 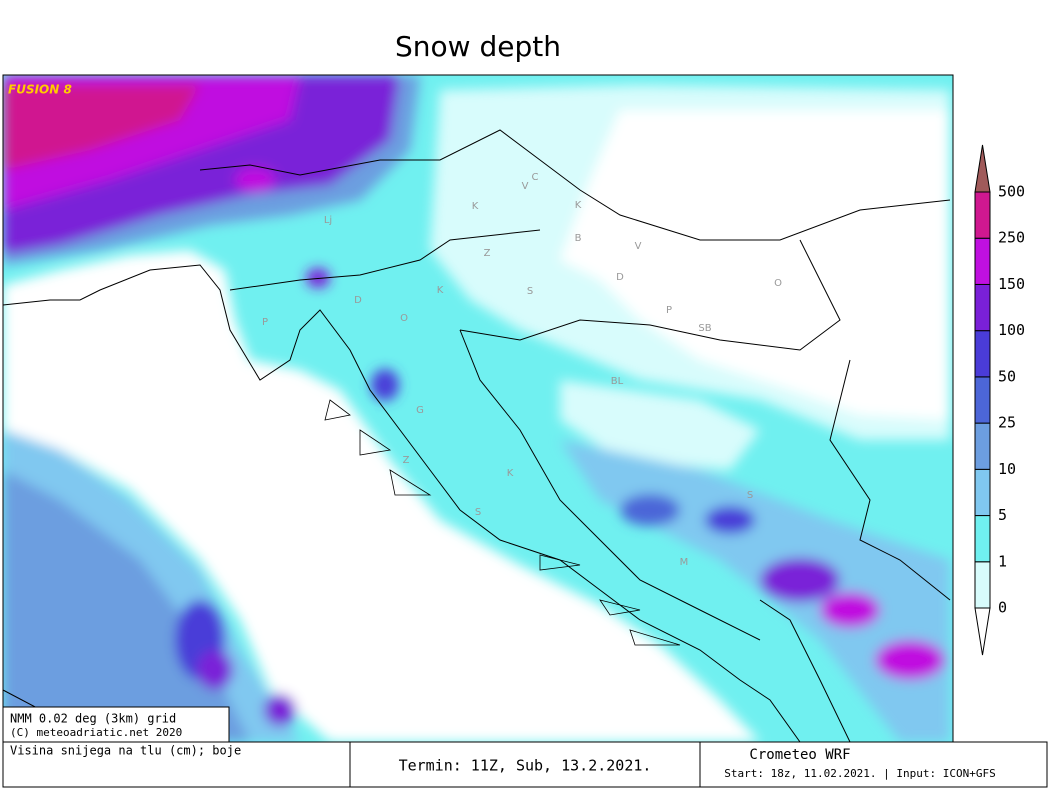 What do you see at coordinates (684, 562) in the screenshot?
I see `place-label: M` at bounding box center [684, 562].